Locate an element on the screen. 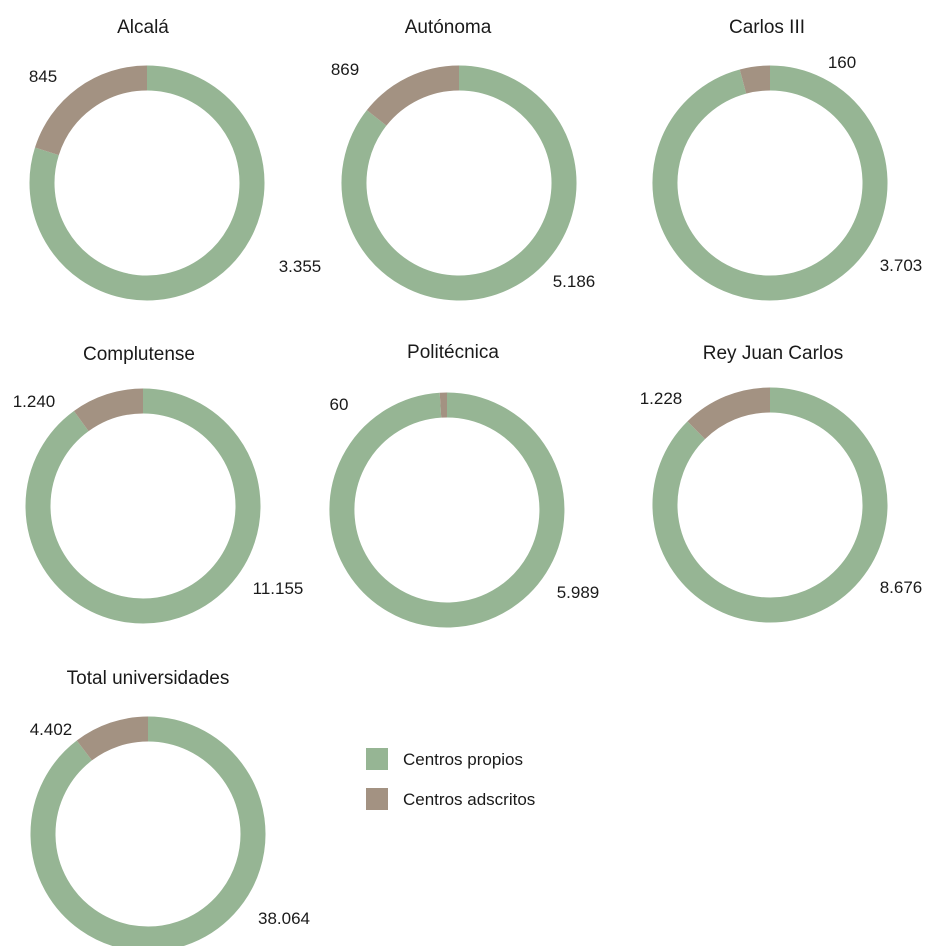 The height and width of the screenshot is (946, 928). donut-chart-alcala: Alcalá 3.355 845 is located at coordinates (175, 159).